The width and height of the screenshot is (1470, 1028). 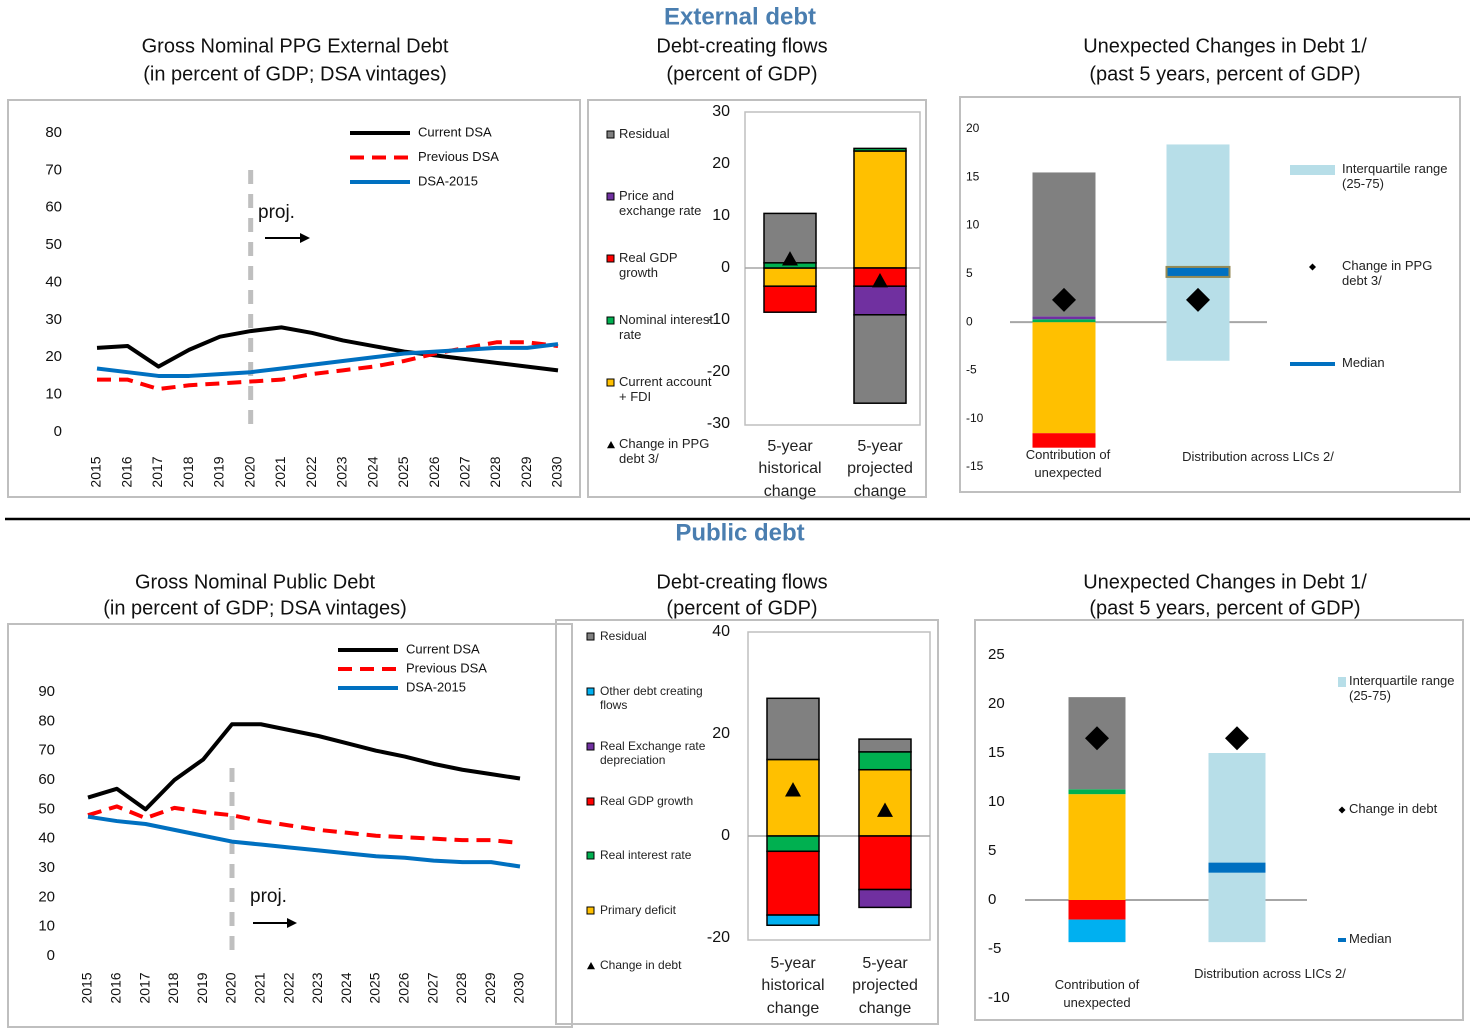 I want to click on x-tick-label: 2023, so click(x=317, y=987).